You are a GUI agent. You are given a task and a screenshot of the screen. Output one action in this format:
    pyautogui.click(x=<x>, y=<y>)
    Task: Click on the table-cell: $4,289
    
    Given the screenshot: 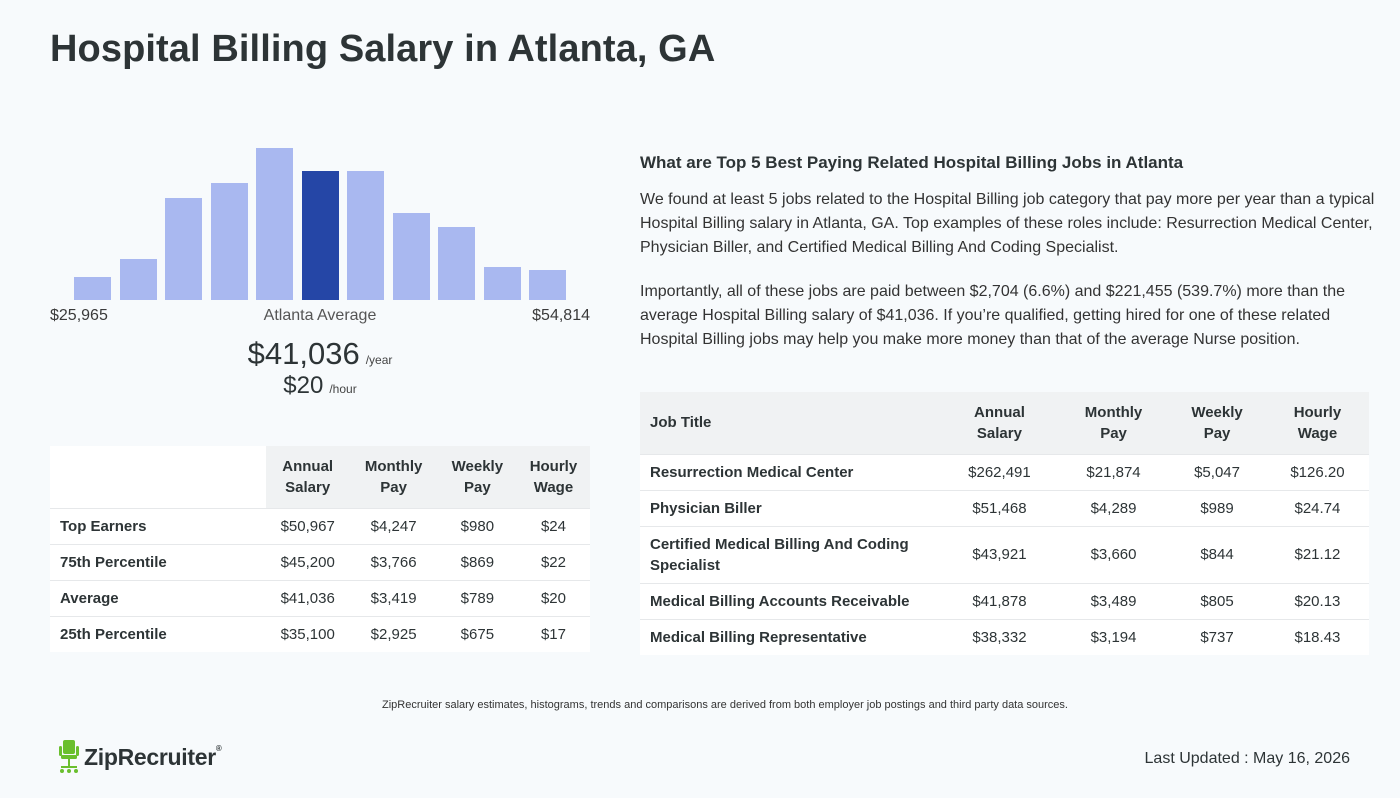 What is the action you would take?
    pyautogui.click(x=1113, y=507)
    